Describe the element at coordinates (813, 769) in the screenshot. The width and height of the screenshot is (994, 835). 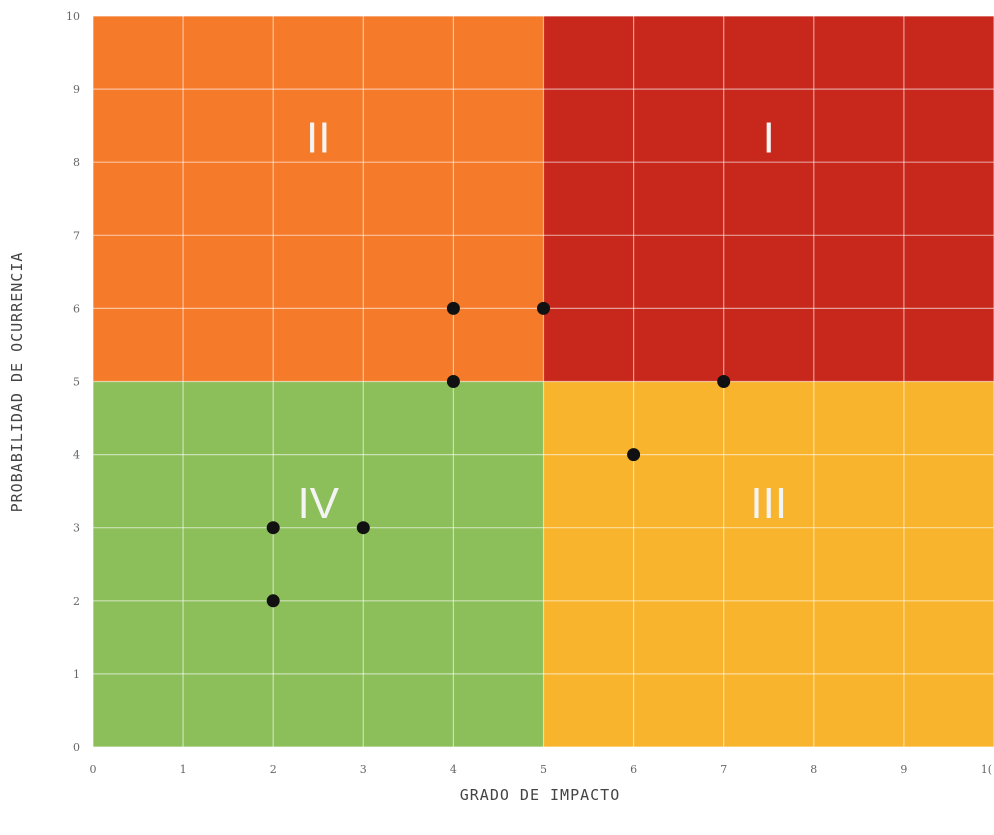
I see `x-tick-label: 8` at that location.